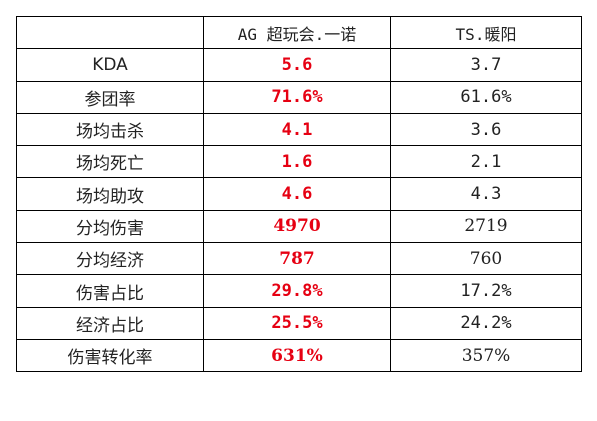  I want to click on player-b-value: 17.2%, so click(486, 291).